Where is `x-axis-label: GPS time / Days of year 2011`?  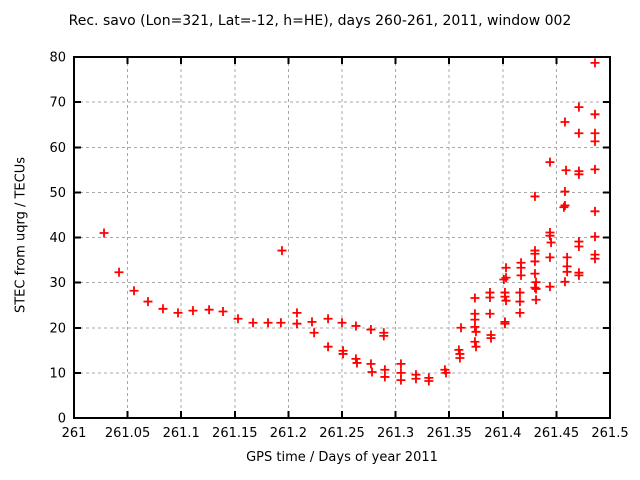 x-axis-label: GPS time / Days of year 2011 is located at coordinates (342, 457).